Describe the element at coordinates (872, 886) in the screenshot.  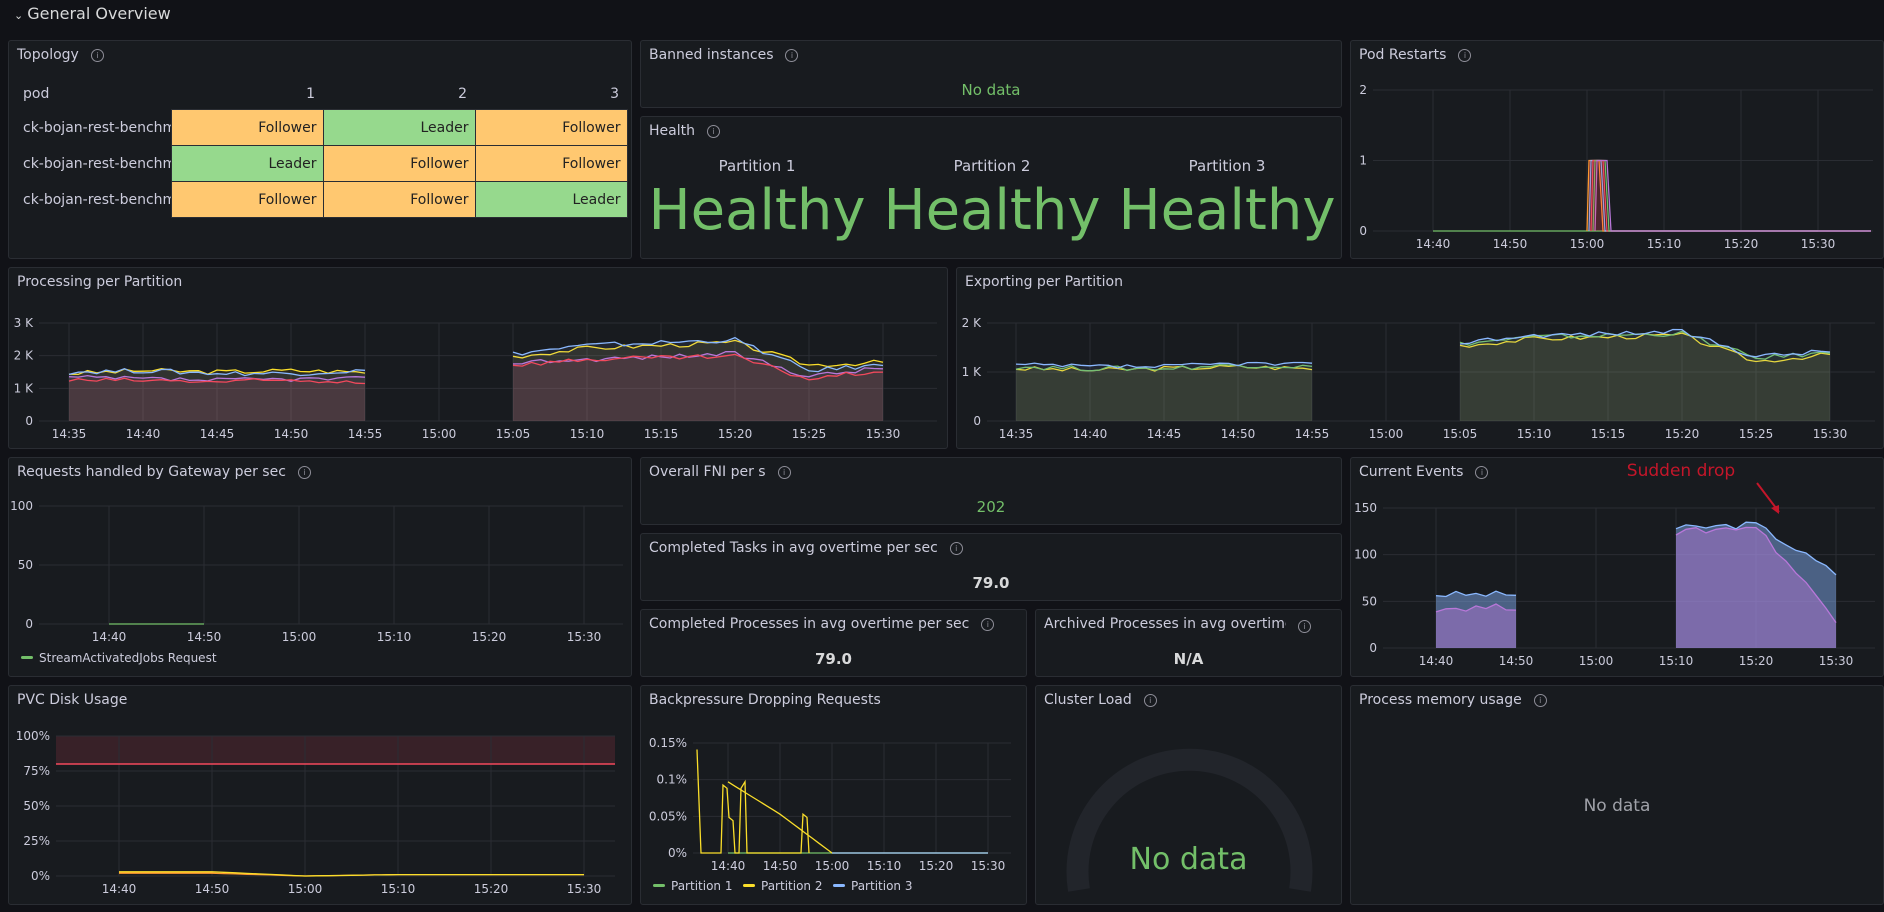
I see `legend-item: Partition 3` at that location.